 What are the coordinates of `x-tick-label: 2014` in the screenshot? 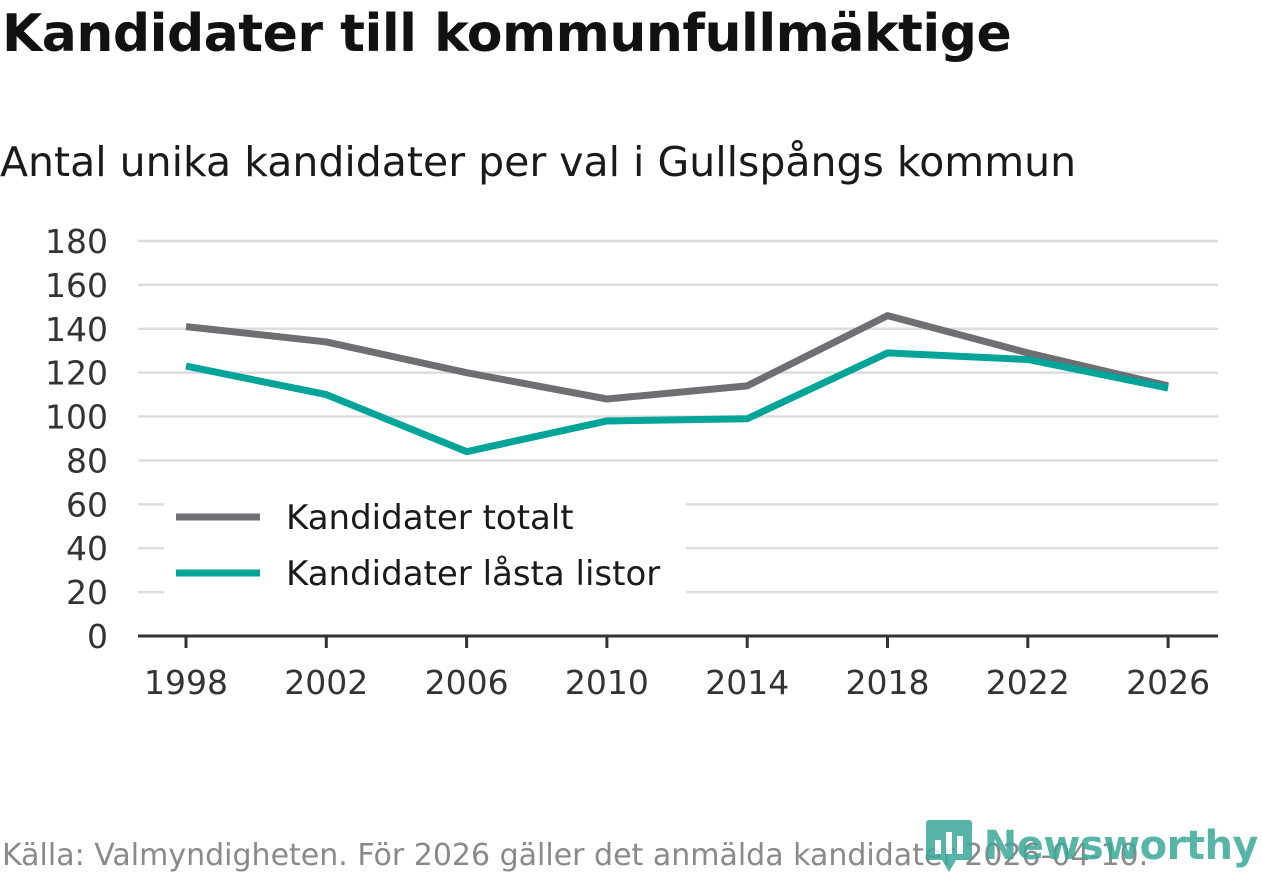 It's located at (747, 682).